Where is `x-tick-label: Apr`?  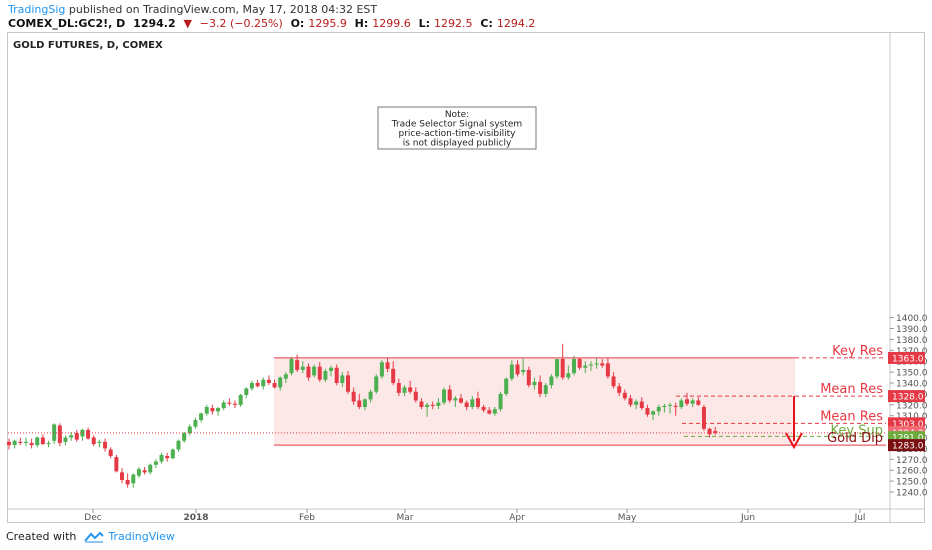 x-tick-label: Apr is located at coordinates (517, 518).